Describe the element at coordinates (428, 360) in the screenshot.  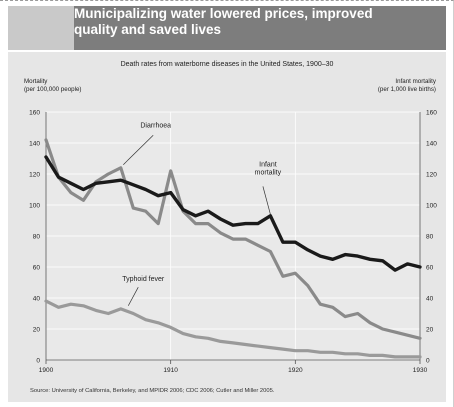
I see `y-tick-label-right: 0` at that location.